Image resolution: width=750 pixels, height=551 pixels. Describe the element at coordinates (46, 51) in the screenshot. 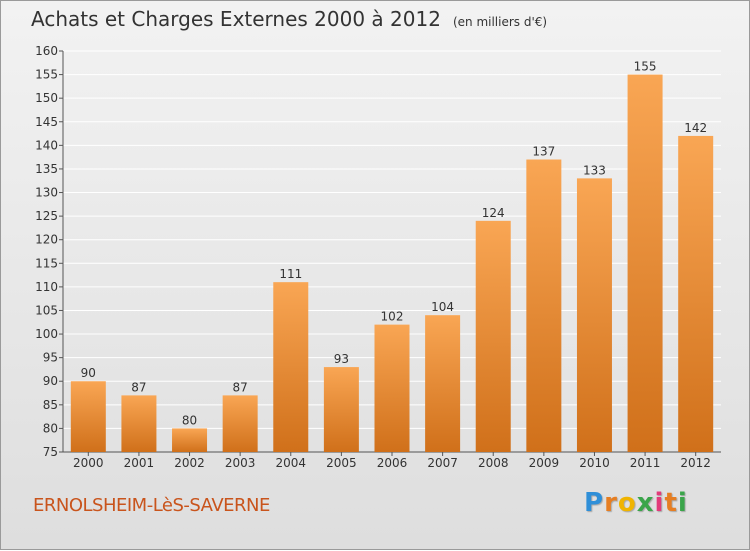

I see `y-tick-label: 160` at that location.